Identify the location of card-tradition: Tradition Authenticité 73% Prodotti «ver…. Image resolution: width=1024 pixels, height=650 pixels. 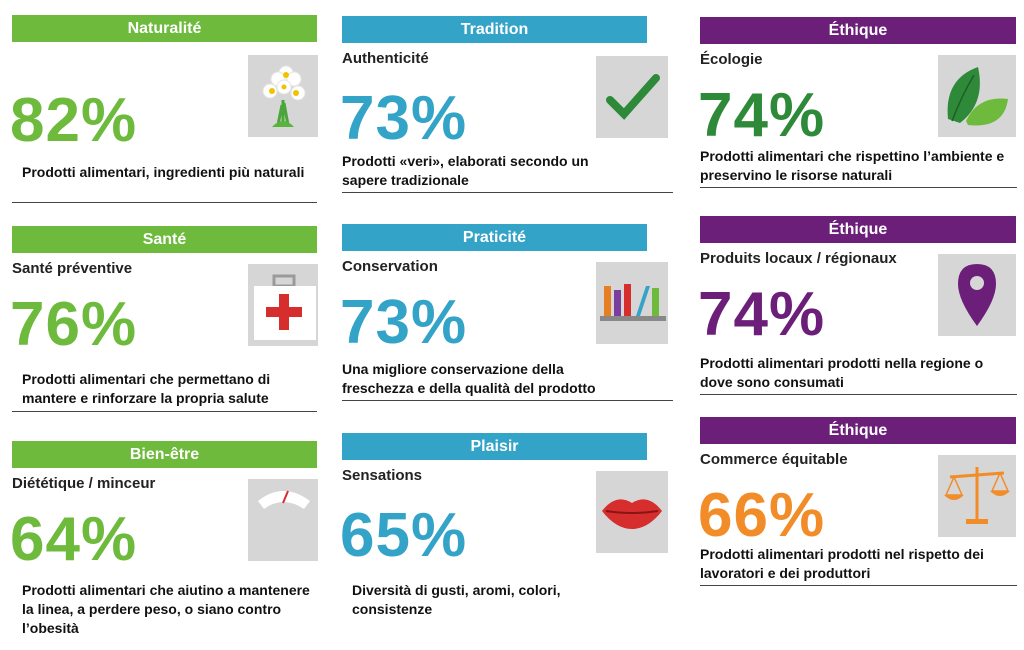
(506, 104).